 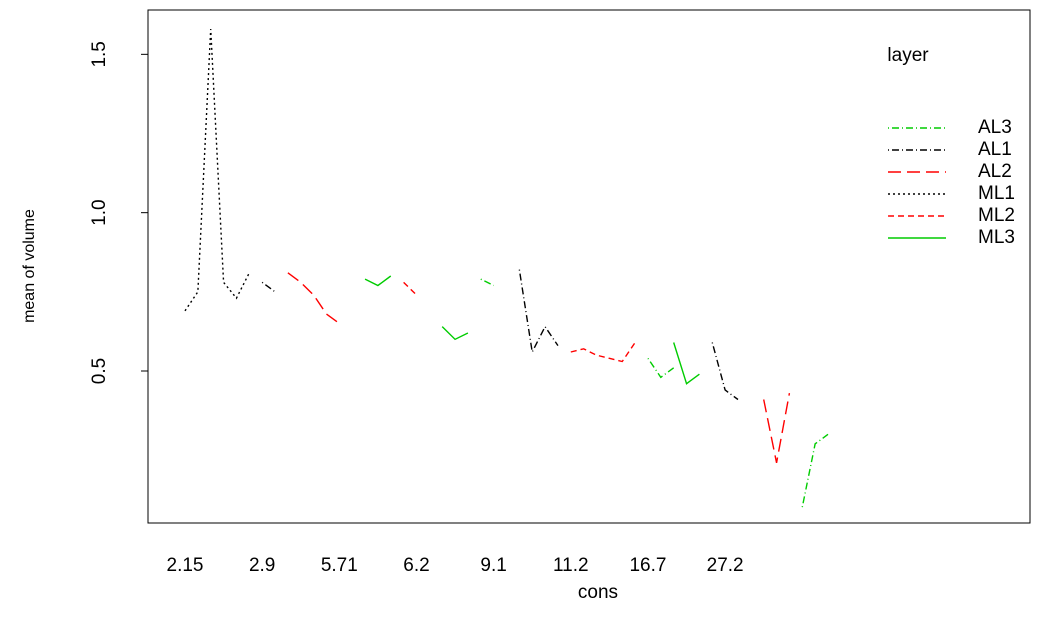 What do you see at coordinates (995, 127) in the screenshot?
I see `legend-label: AL3` at bounding box center [995, 127].